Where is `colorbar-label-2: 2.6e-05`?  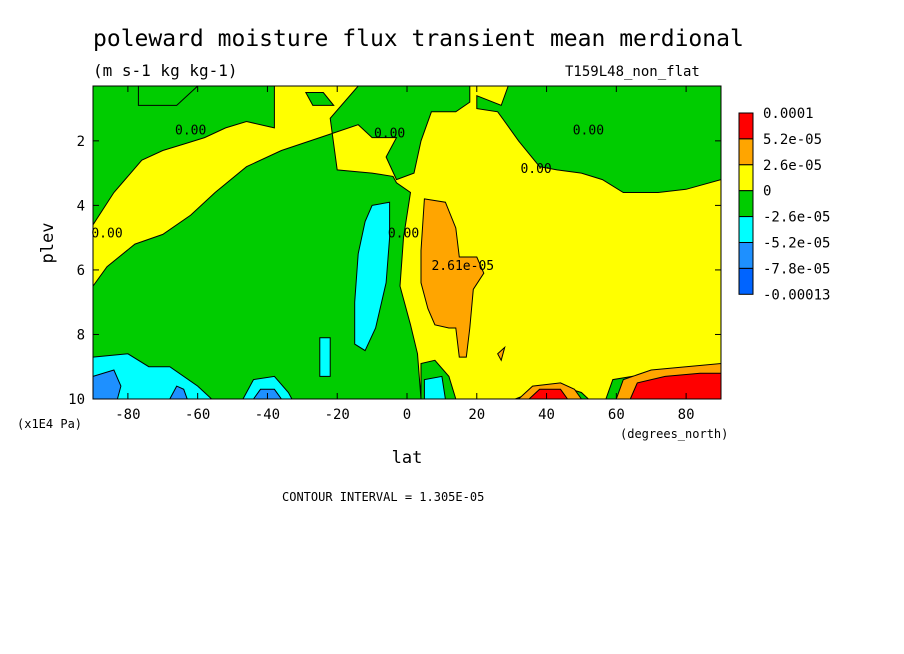
colorbar-label-2: 2.6e-05 is located at coordinates (792, 166).